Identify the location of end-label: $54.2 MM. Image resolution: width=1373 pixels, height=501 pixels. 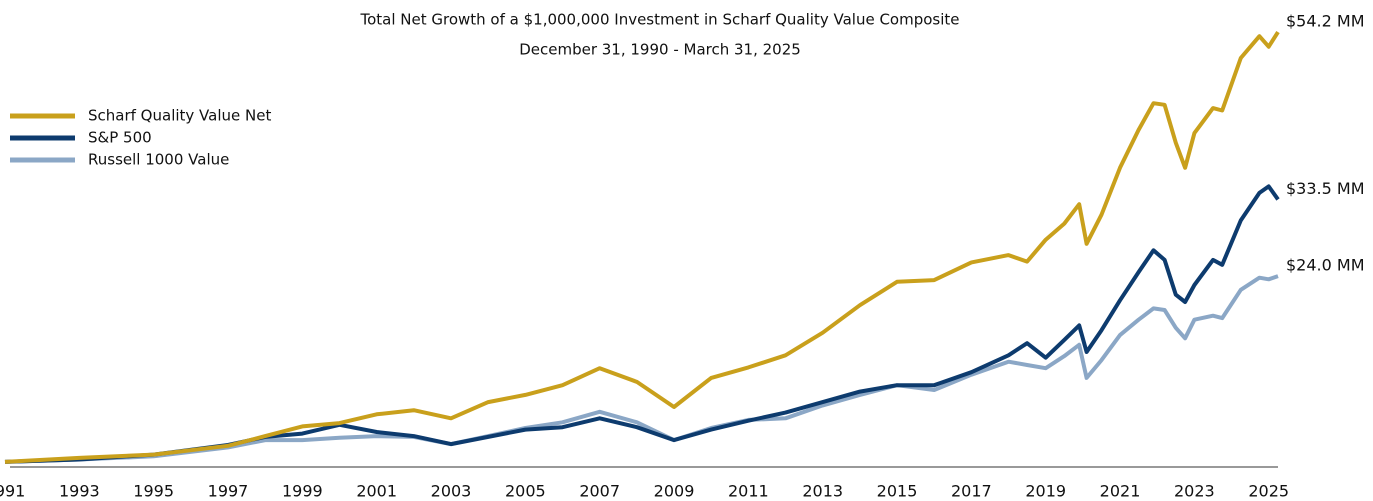
(1325, 21).